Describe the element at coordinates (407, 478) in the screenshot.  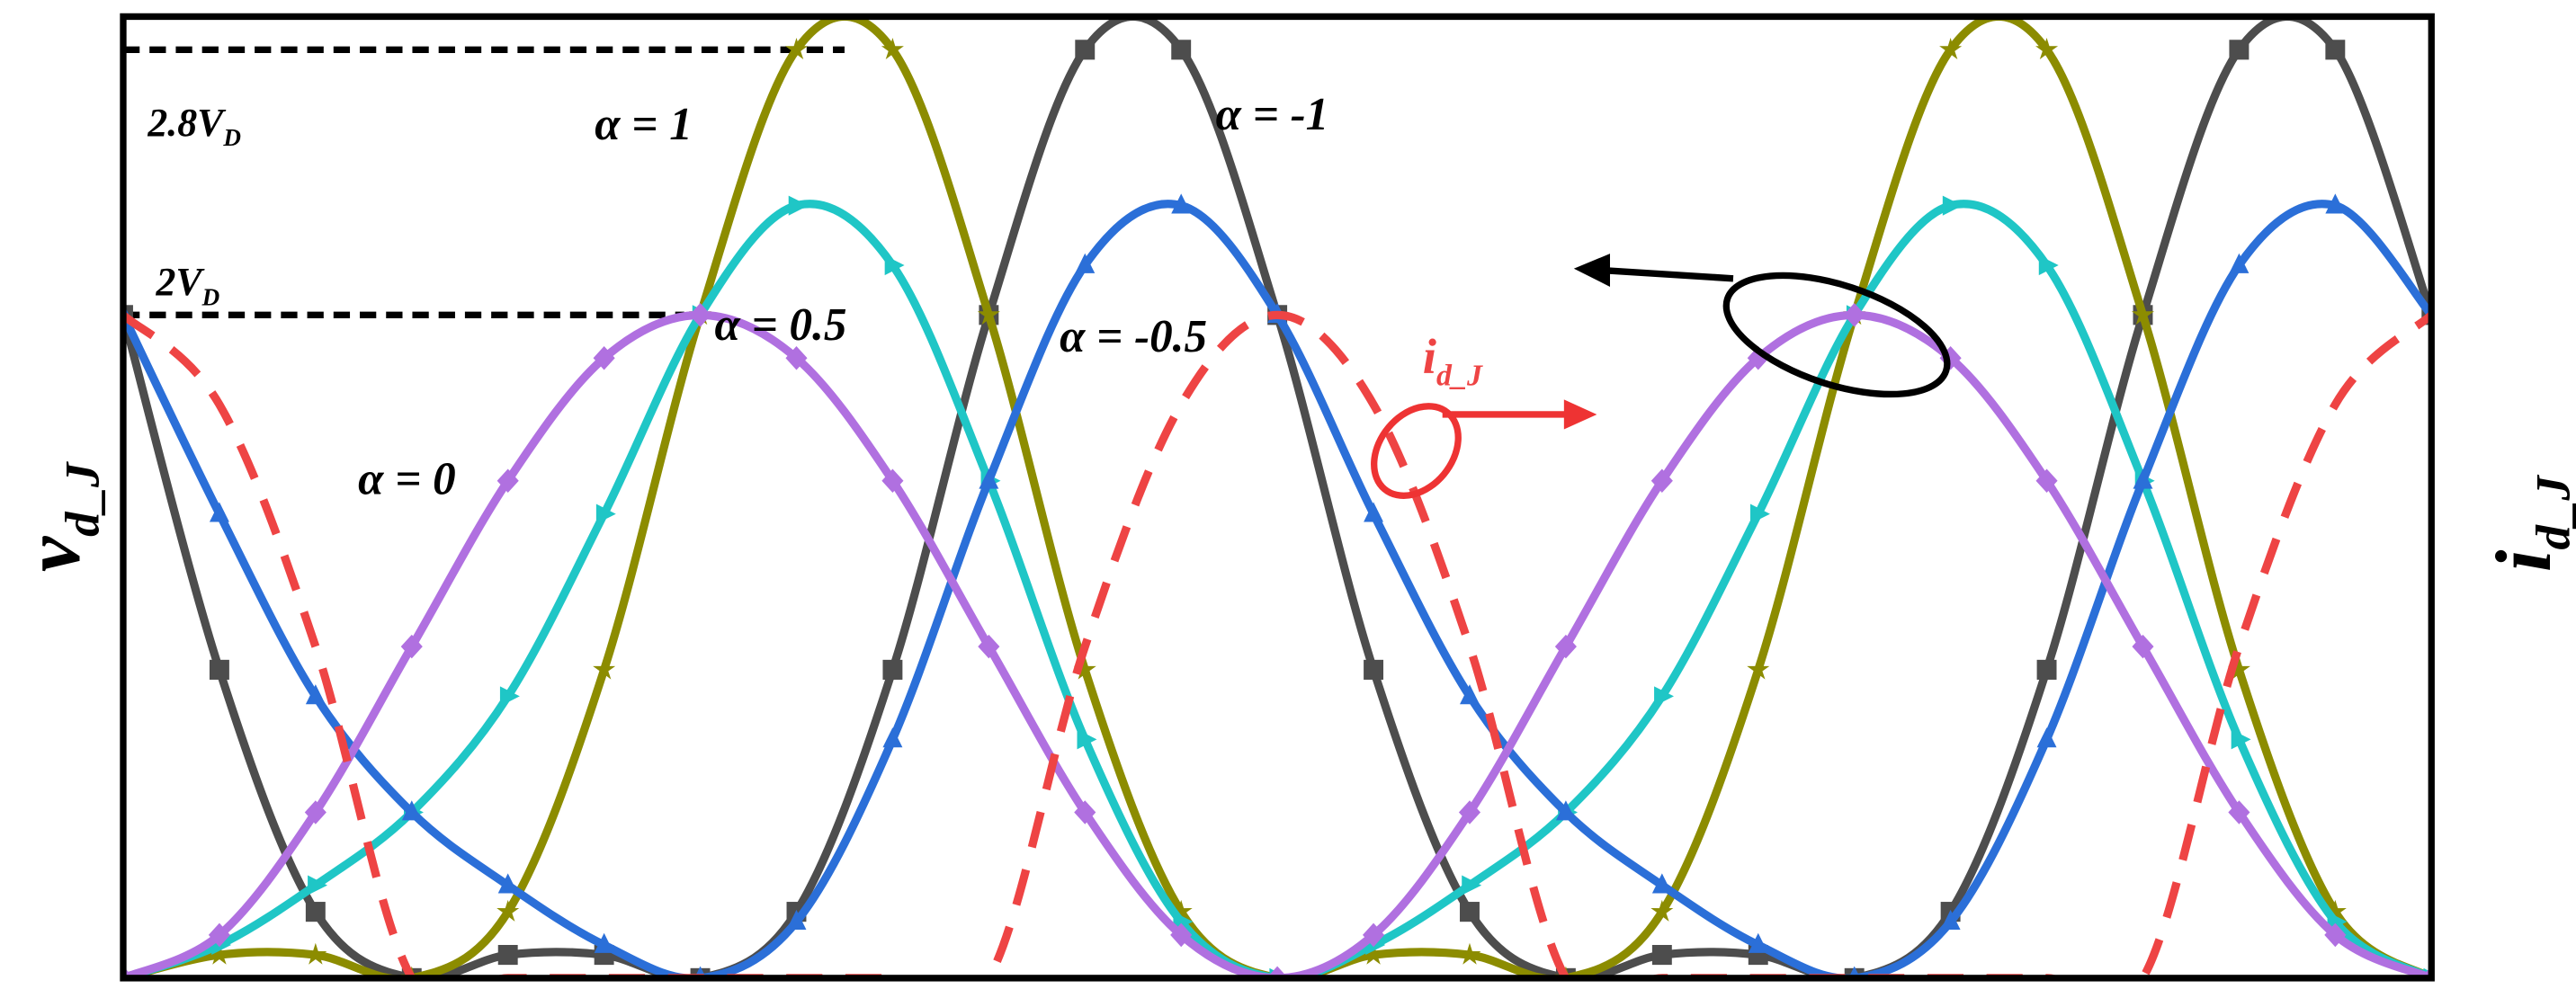
I see `series-label: α = 0` at that location.